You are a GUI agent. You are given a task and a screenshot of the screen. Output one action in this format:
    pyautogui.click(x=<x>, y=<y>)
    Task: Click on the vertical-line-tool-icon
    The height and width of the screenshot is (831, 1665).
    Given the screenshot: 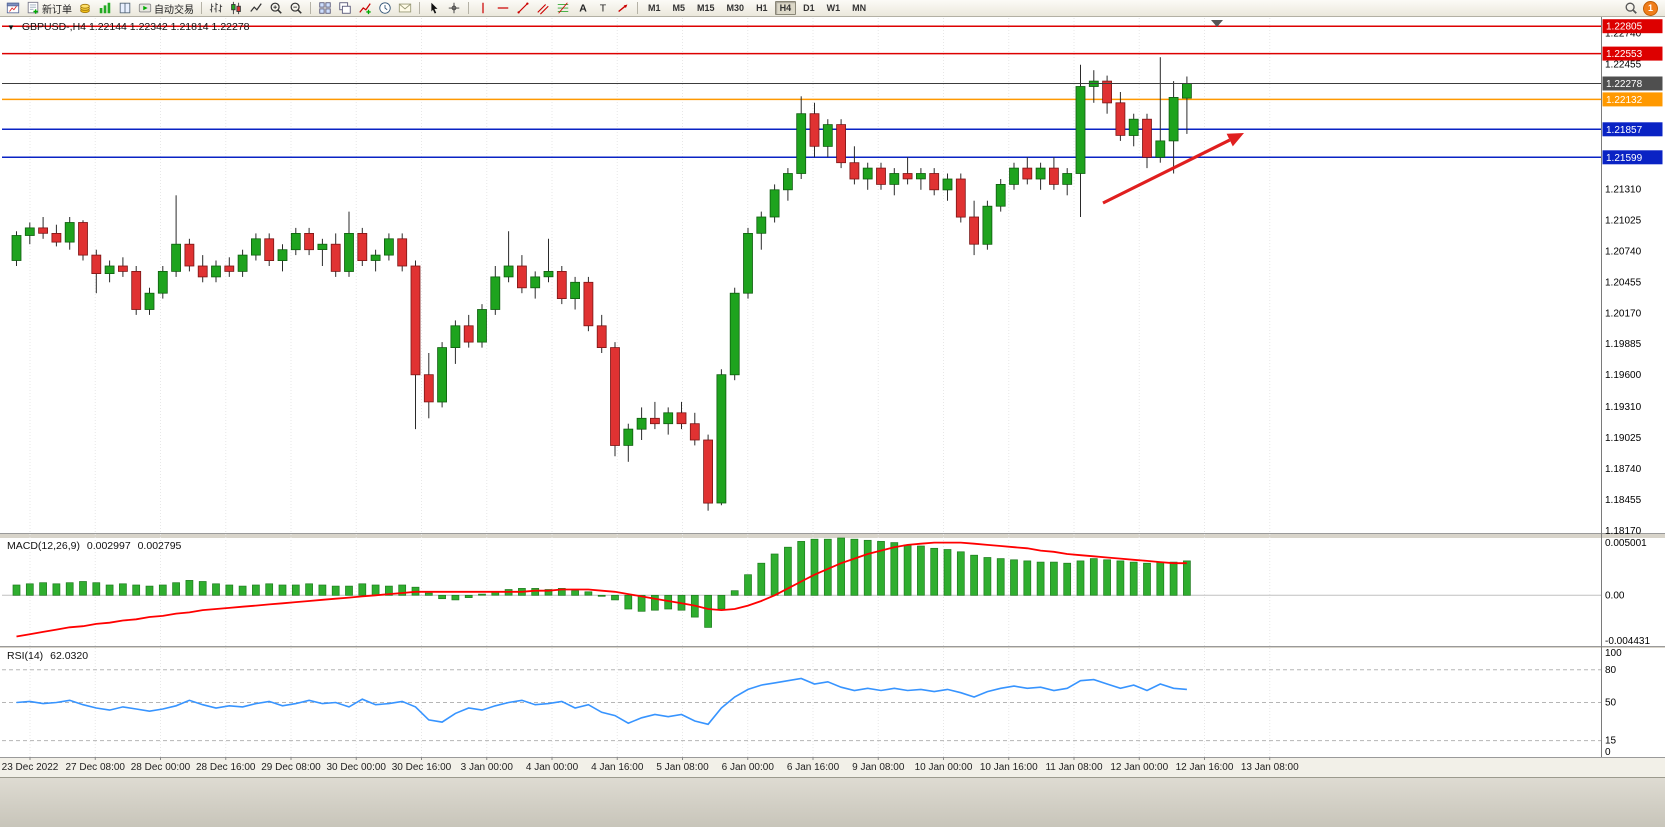 What is the action you would take?
    pyautogui.click(x=483, y=8)
    